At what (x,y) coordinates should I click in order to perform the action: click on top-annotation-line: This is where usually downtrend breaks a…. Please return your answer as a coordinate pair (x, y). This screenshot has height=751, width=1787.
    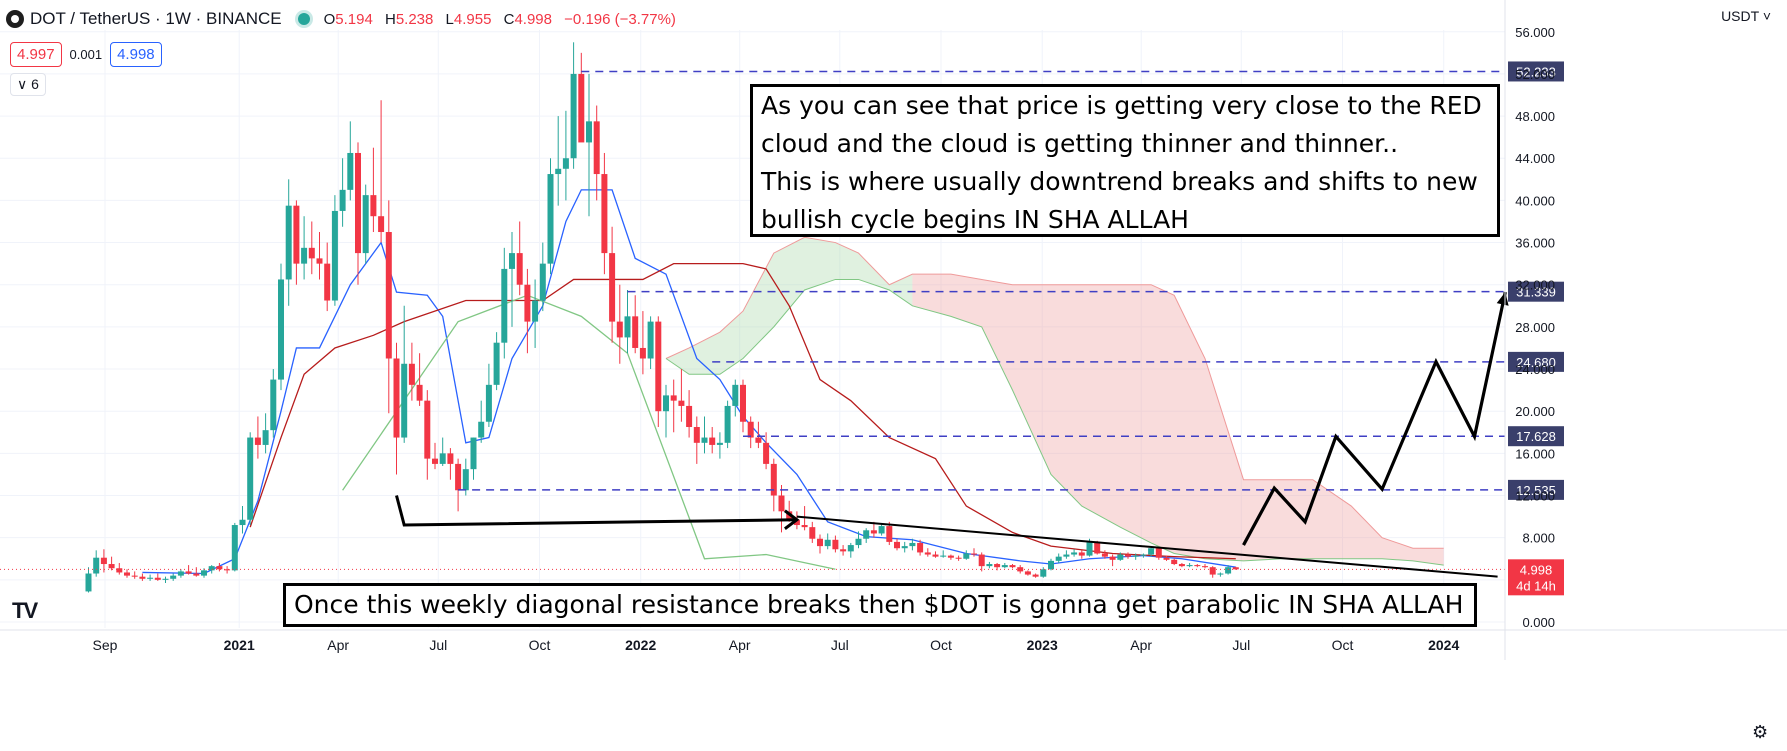
    Looking at the image, I should click on (1119, 181).